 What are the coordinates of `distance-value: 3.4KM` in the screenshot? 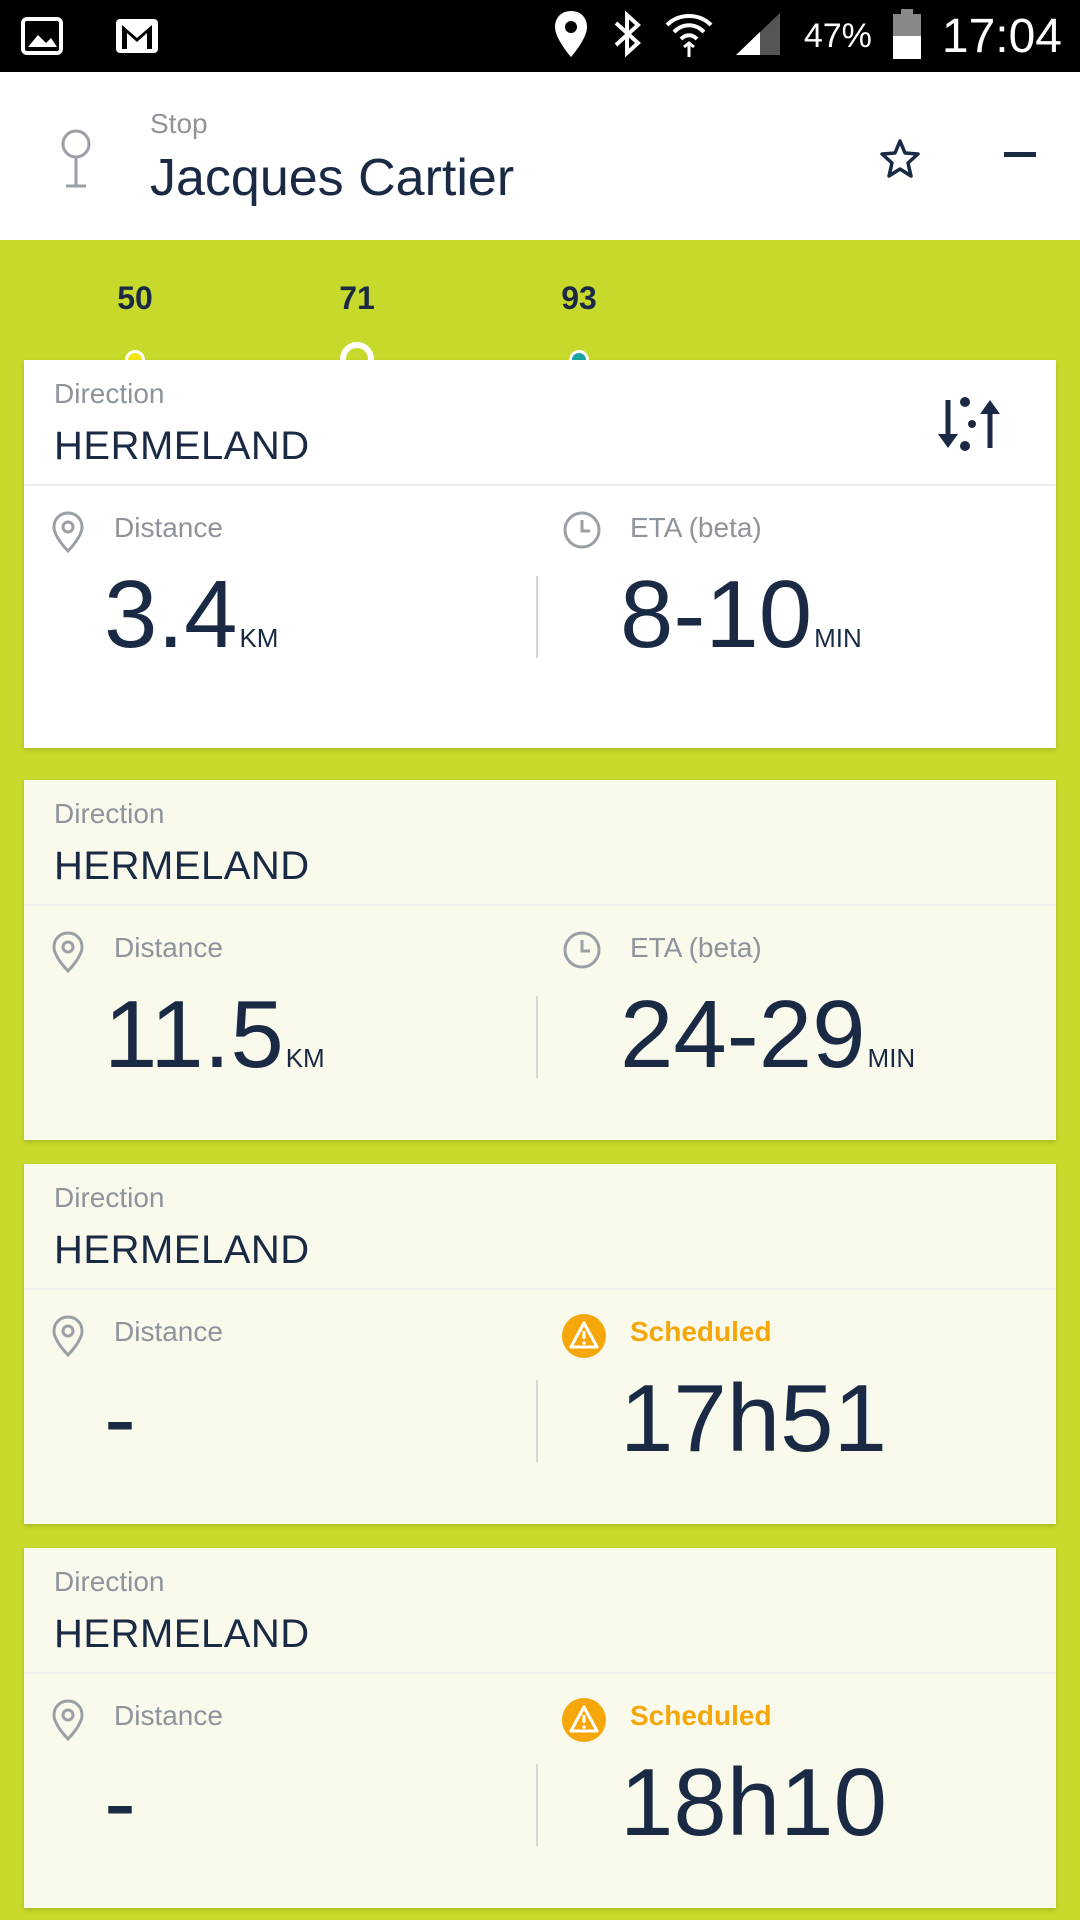 It's located at (191, 615).